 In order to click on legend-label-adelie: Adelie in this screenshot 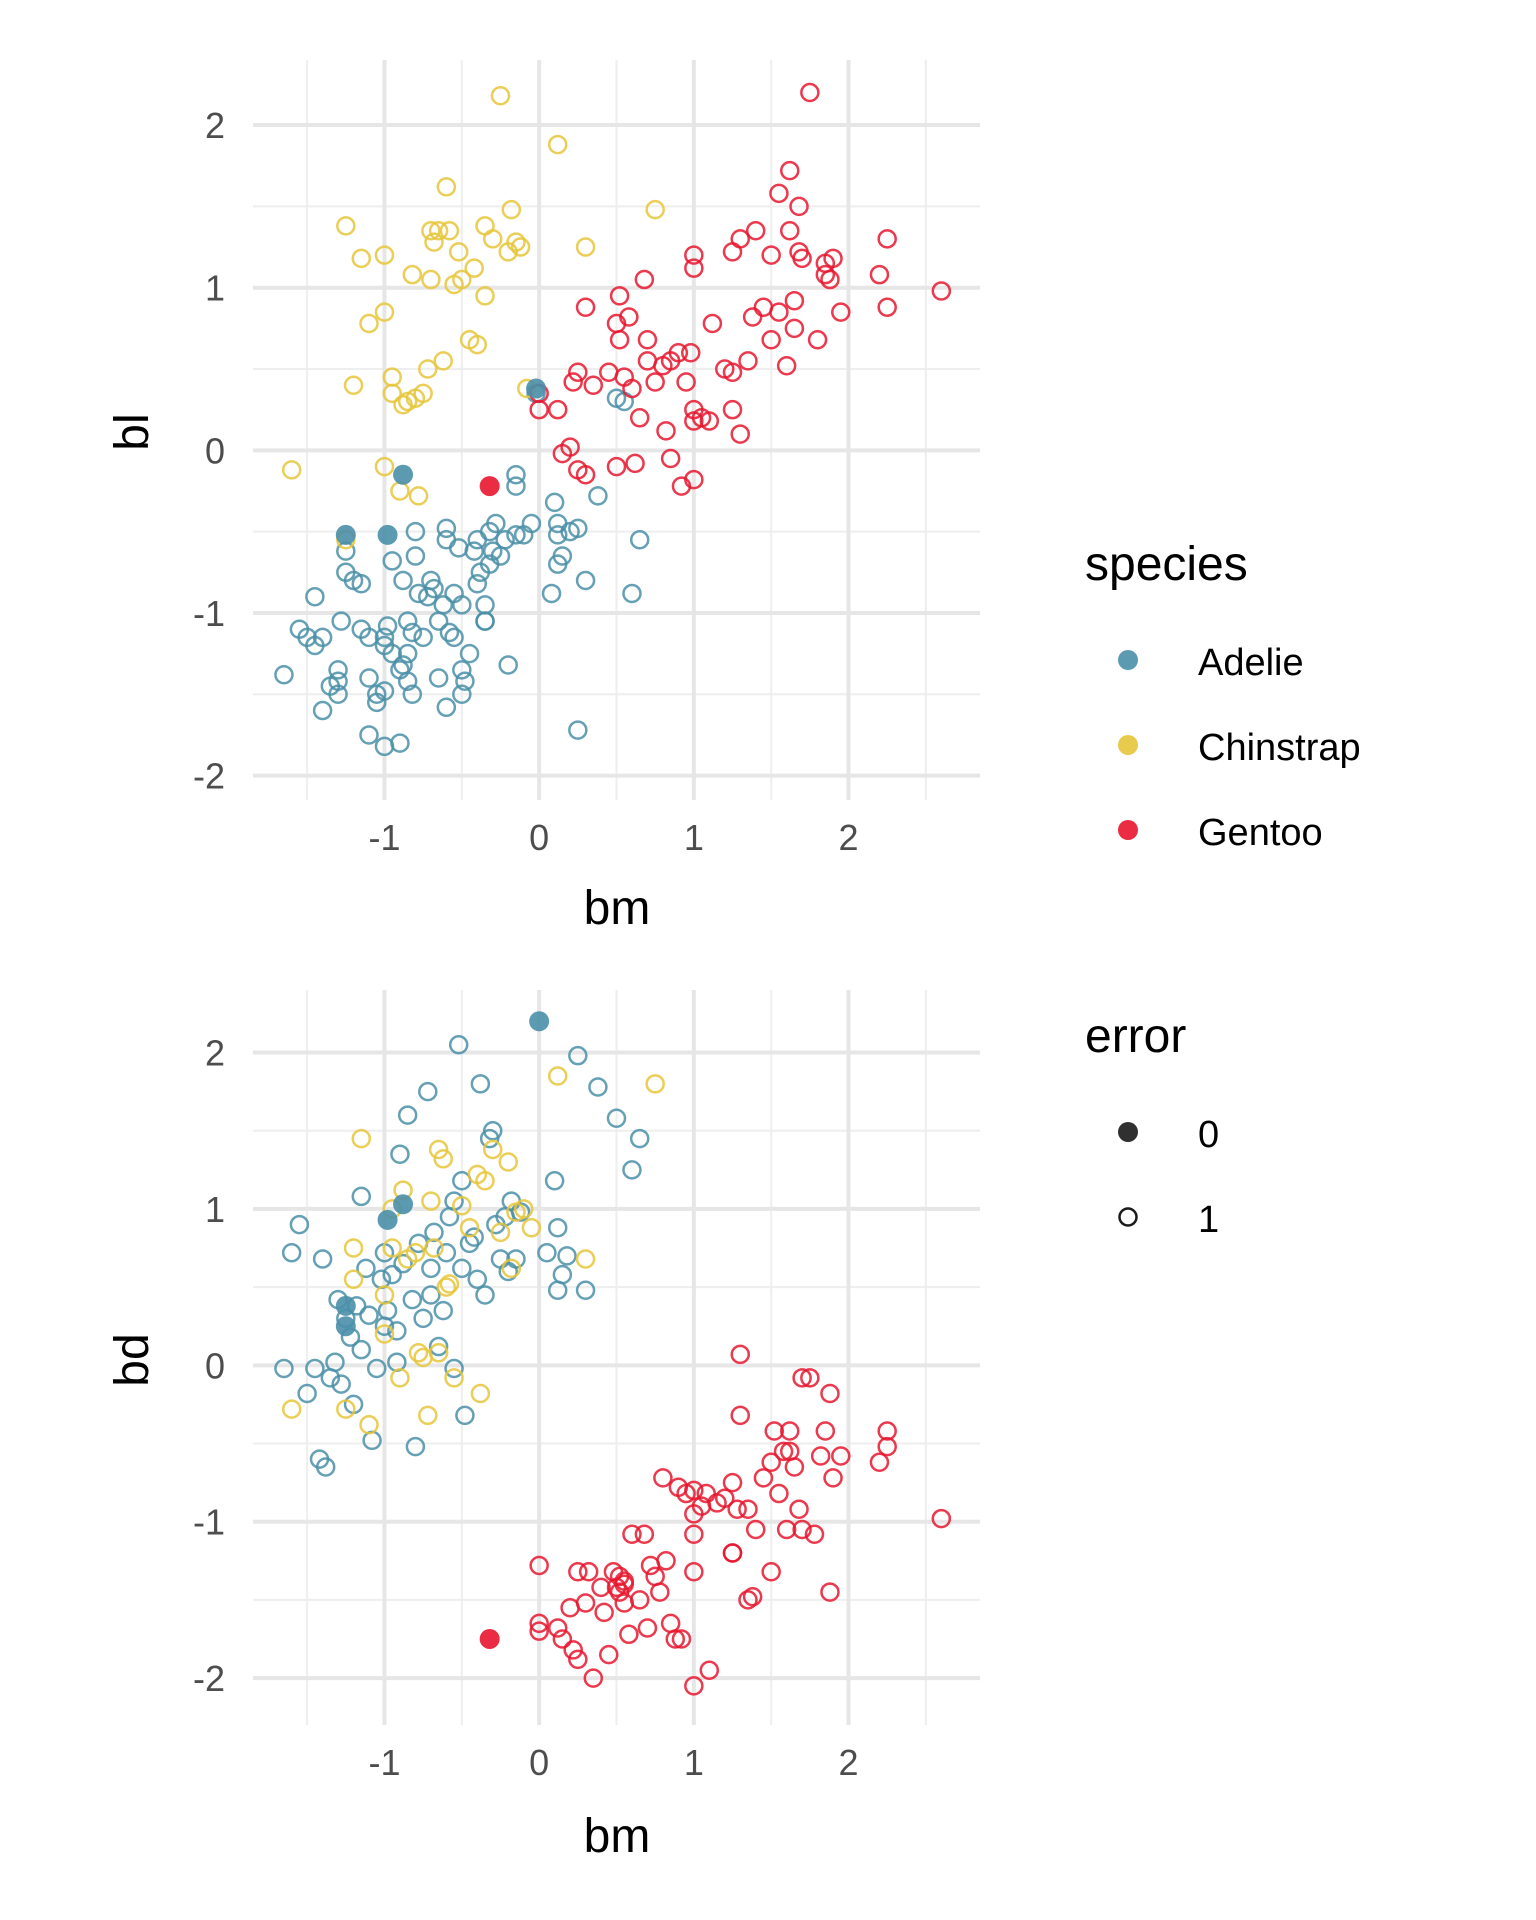, I will do `click(1251, 663)`.